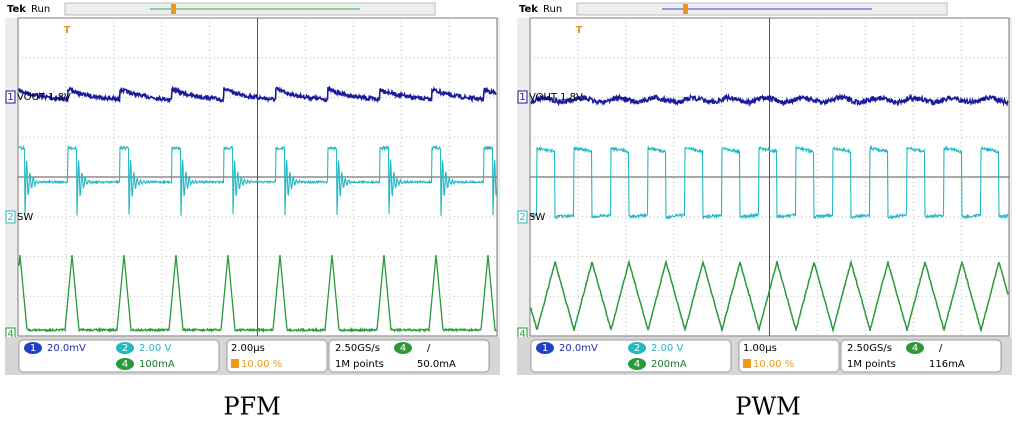  Describe the element at coordinates (251, 407) in the screenshot. I see `caption: PFM` at that location.